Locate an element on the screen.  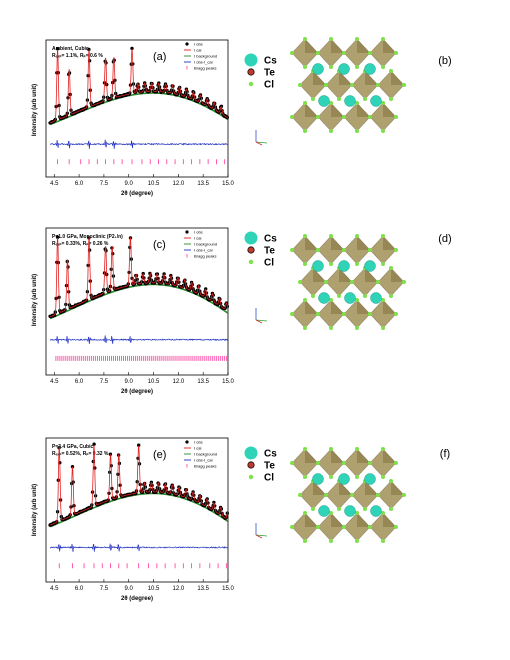
panel-label: (e) is located at coordinates (159, 455).